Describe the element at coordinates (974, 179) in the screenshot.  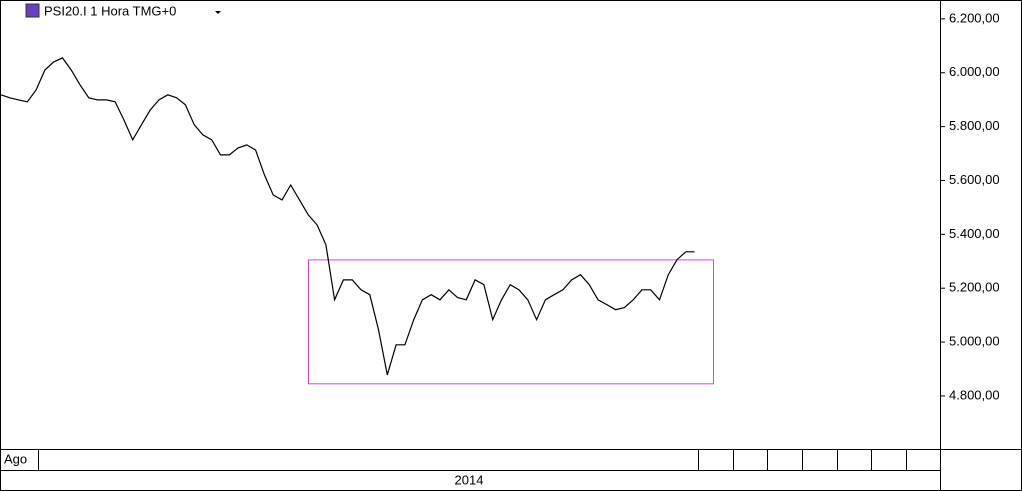
I see `y-tick-label: 5.600,00` at that location.